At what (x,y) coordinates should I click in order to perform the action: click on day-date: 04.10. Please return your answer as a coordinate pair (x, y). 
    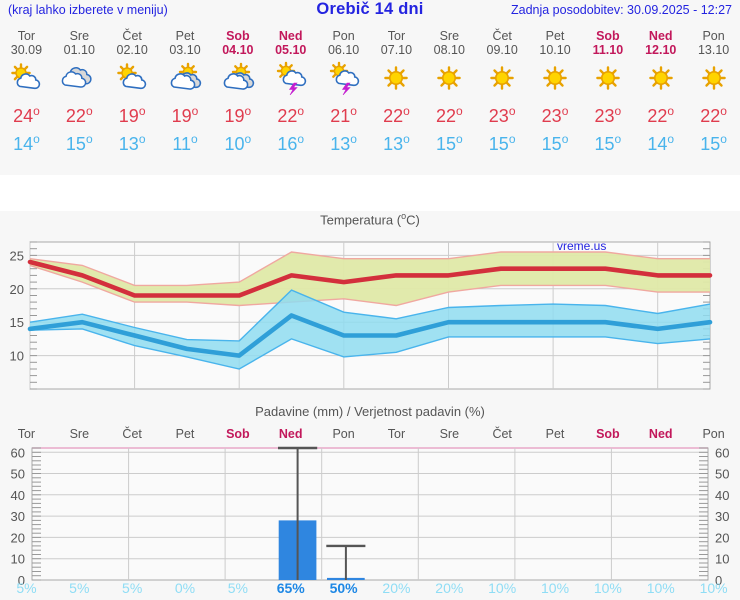
    Looking at the image, I should click on (238, 50).